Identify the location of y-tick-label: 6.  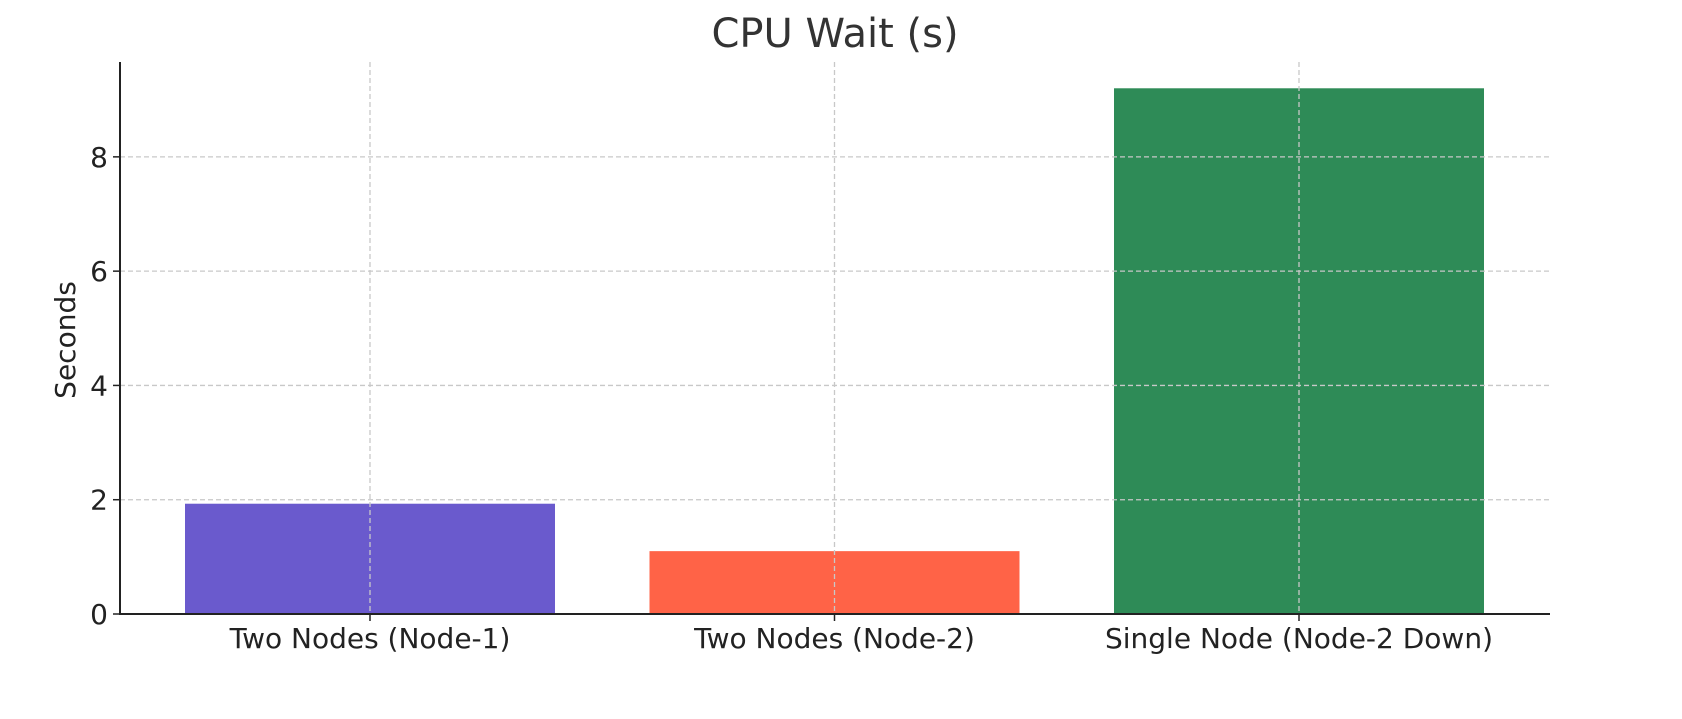
(99, 271).